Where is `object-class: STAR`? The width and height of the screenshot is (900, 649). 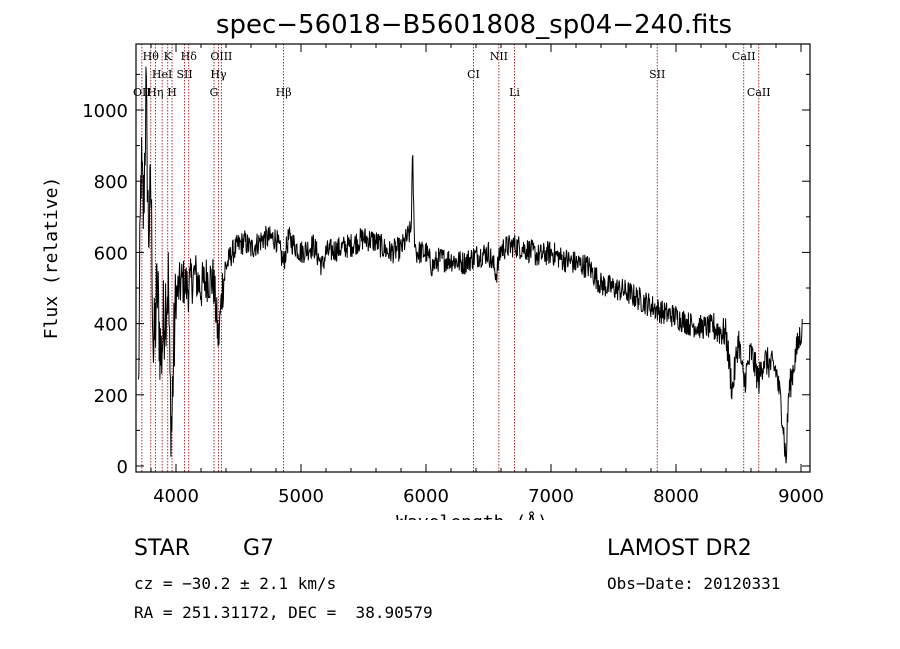 object-class: STAR is located at coordinates (162, 548).